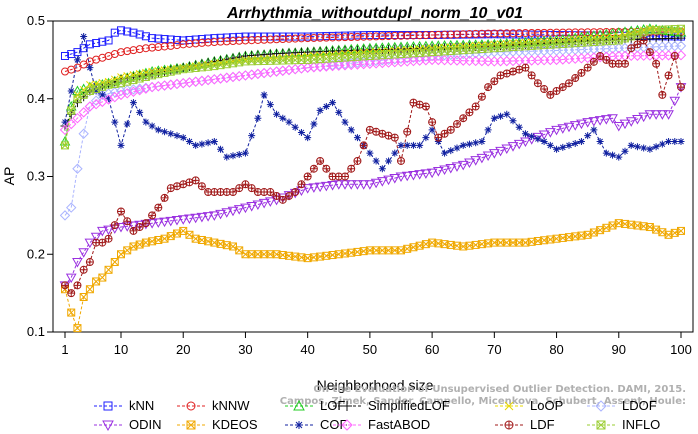 This screenshot has height=434, width=698. Describe the element at coordinates (145, 424) in the screenshot. I see `legend-label: ODIN` at that location.